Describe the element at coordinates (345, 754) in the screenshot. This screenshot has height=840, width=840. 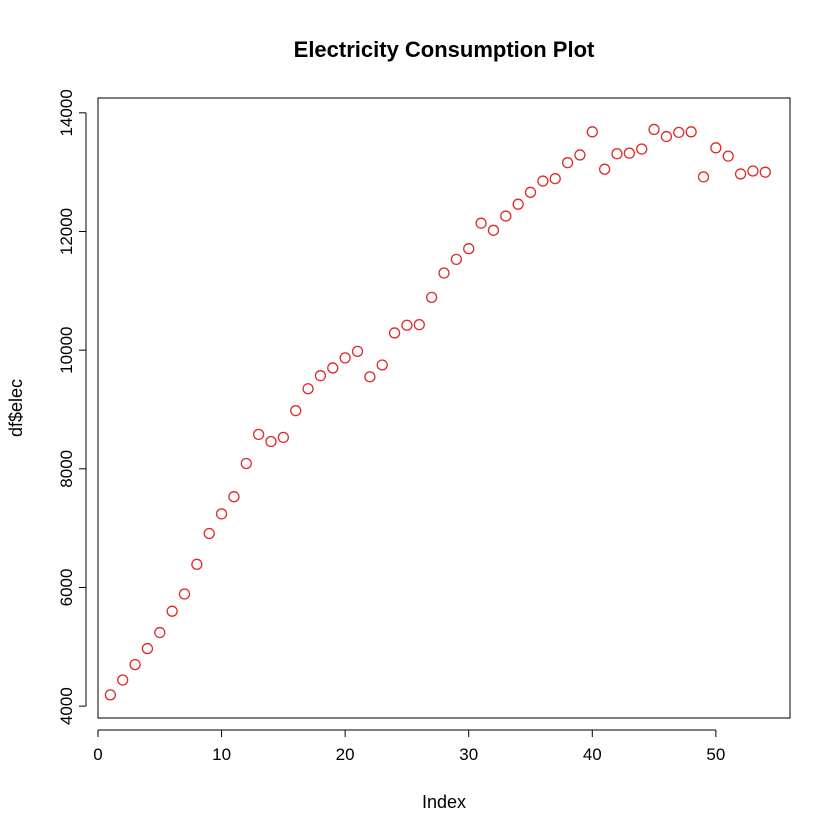
I see `x-tick-label: 20` at that location.